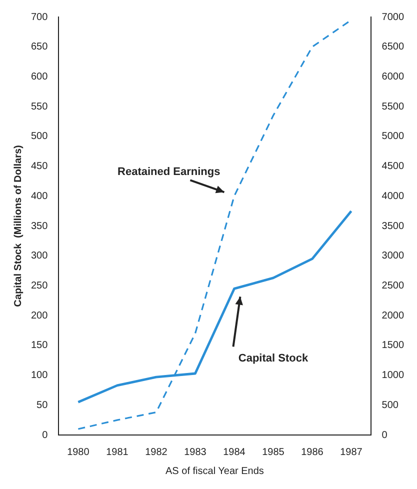 This screenshot has height=489, width=417. What do you see at coordinates (39, 316) in the screenshot?
I see `y-tick-label: 200` at bounding box center [39, 316].